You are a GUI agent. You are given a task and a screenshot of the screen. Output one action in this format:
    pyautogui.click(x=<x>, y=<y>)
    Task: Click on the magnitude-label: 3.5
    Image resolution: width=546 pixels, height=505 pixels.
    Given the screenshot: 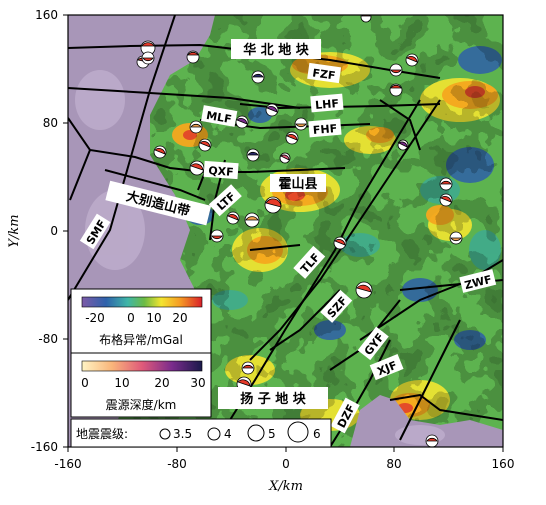 What is the action you would take?
    pyautogui.click(x=182, y=434)
    